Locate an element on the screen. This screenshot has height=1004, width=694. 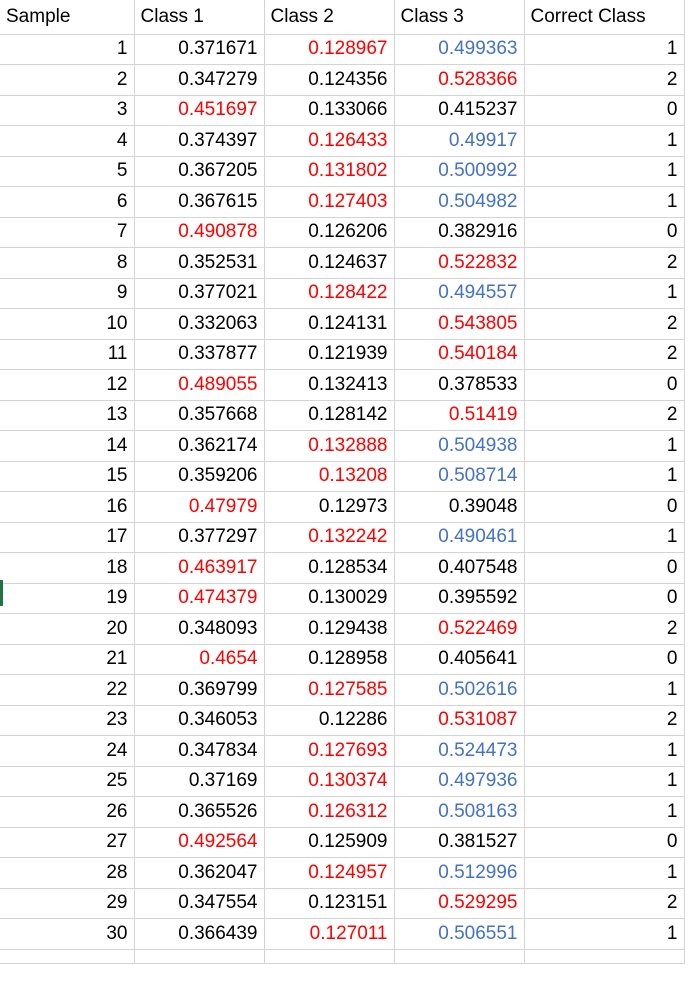
cell-class-2: 0.127403 is located at coordinates (329, 202).